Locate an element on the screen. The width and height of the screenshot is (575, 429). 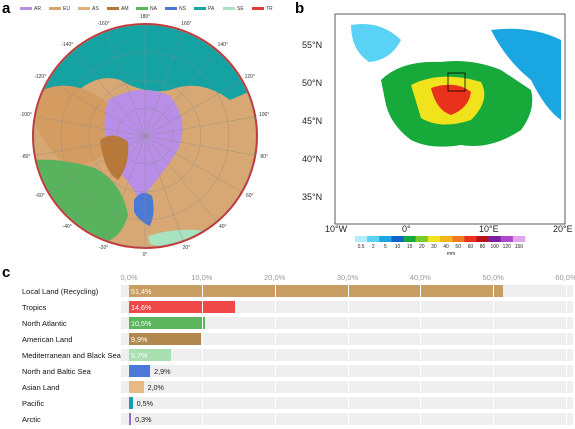
colorbar-tick-label: 120 is located at coordinates (506, 247).